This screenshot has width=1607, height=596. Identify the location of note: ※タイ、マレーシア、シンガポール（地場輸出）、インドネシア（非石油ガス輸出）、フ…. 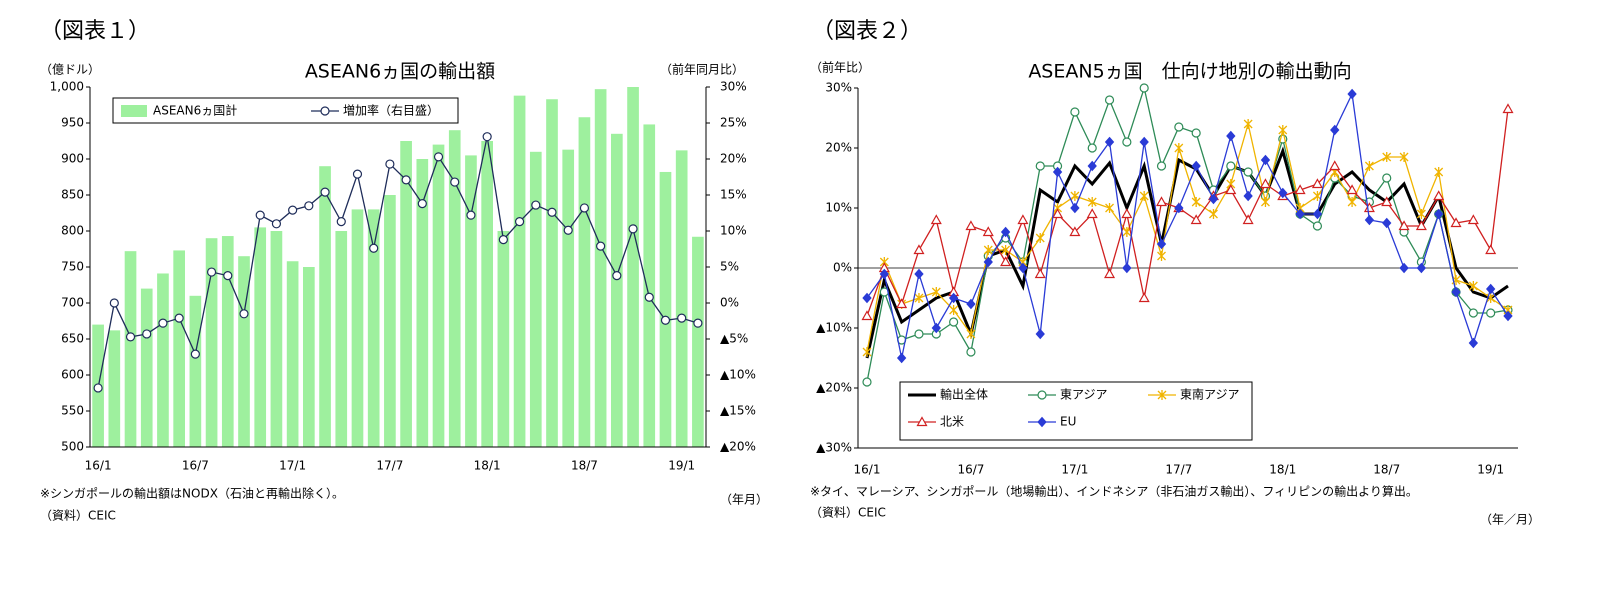
(1114, 491).